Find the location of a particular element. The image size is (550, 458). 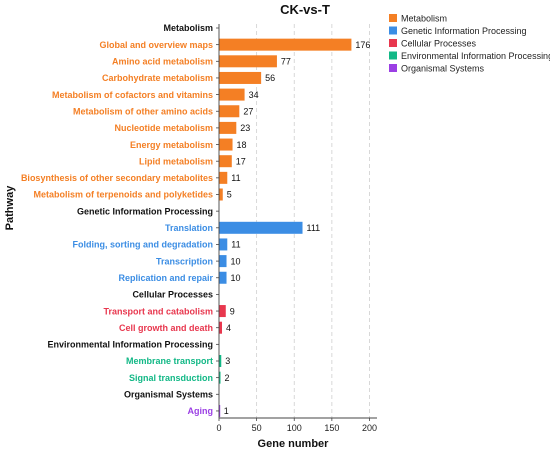

value-label: 5 is located at coordinates (229, 195).